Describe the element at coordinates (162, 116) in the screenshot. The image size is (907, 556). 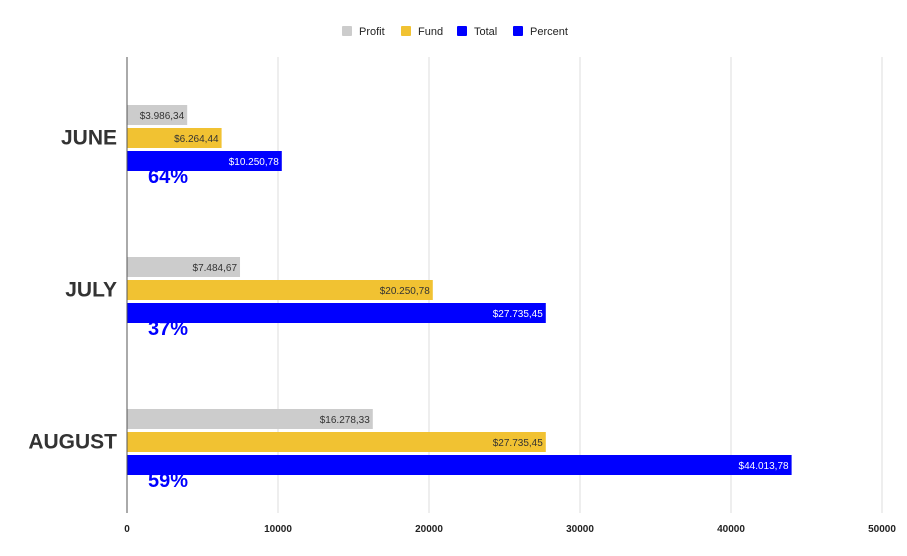
I see `data-label-profit-june: $3.986,34` at that location.